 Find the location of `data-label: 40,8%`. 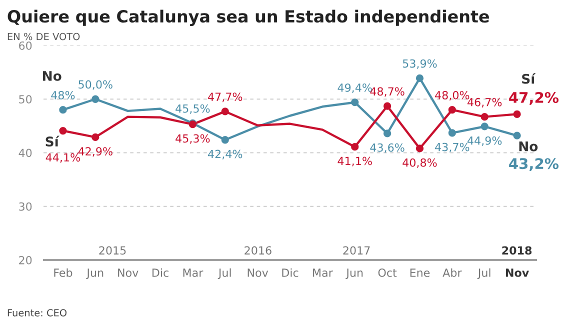

data-label: 40,8% is located at coordinates (419, 163).